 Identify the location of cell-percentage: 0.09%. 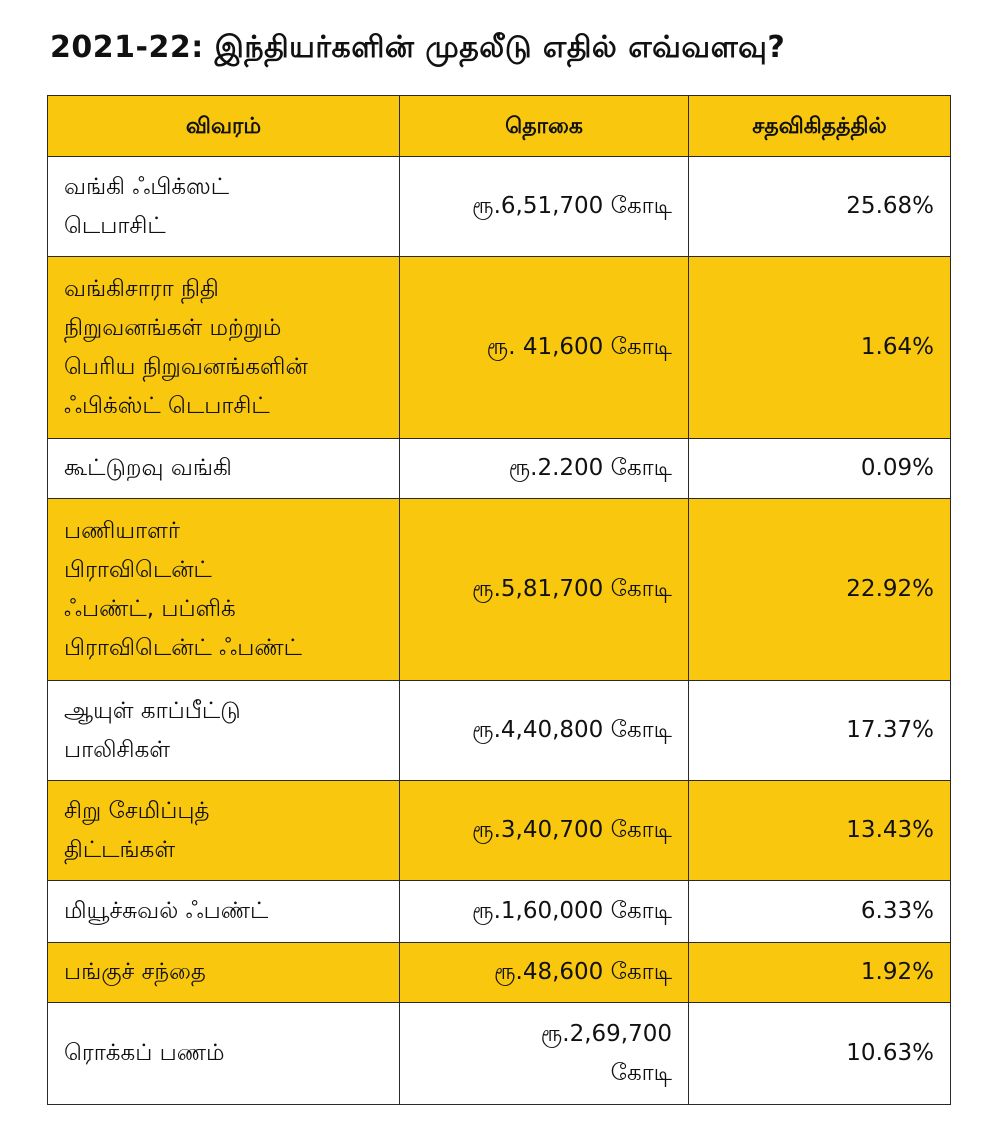
(819, 468).